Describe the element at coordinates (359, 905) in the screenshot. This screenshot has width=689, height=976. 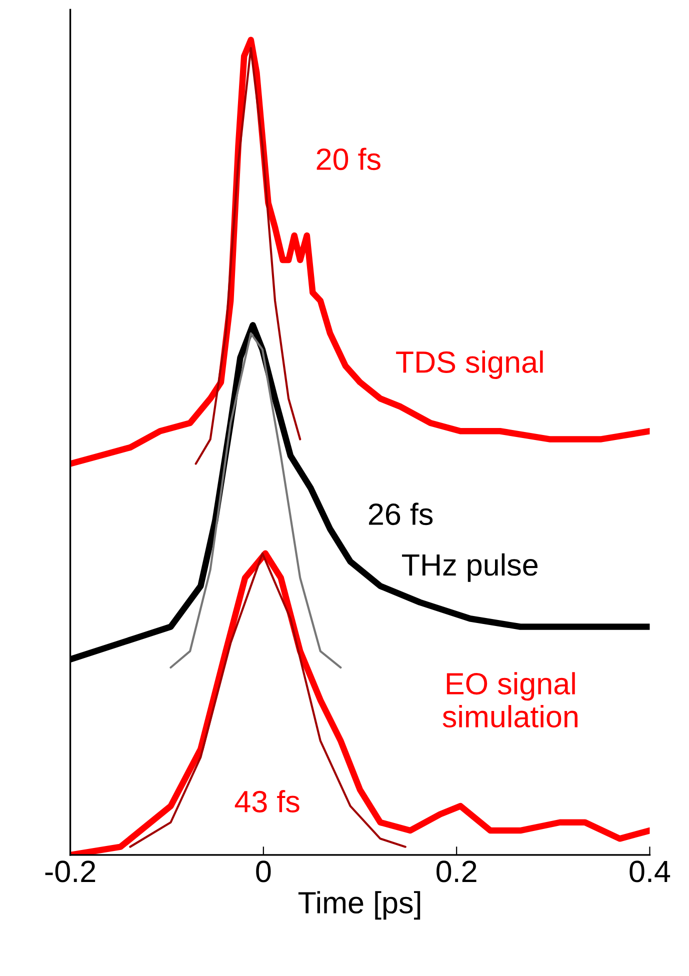
I see `x-axis-title: Time [ps]` at that location.